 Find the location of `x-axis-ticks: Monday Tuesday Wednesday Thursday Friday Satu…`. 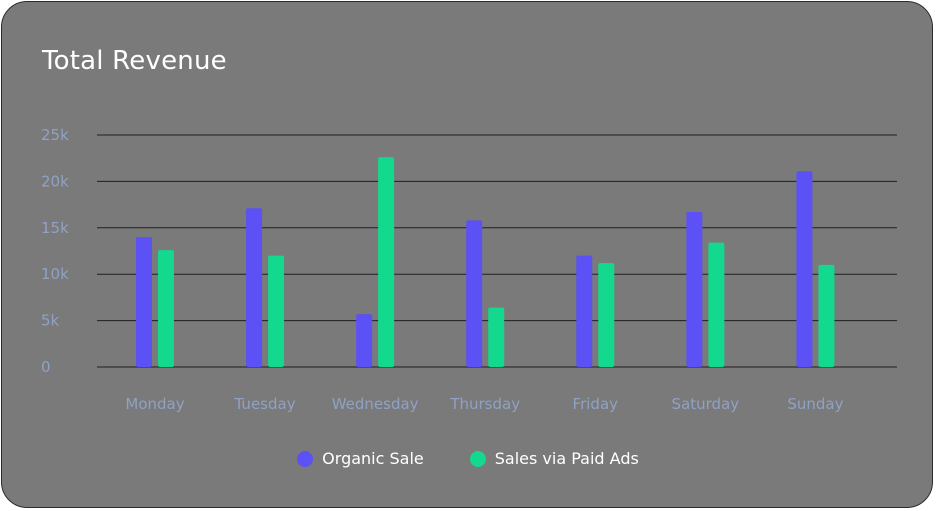

x-axis-ticks: Monday Tuesday Wednesday Thursday Friday Satu… is located at coordinates (484, 404).